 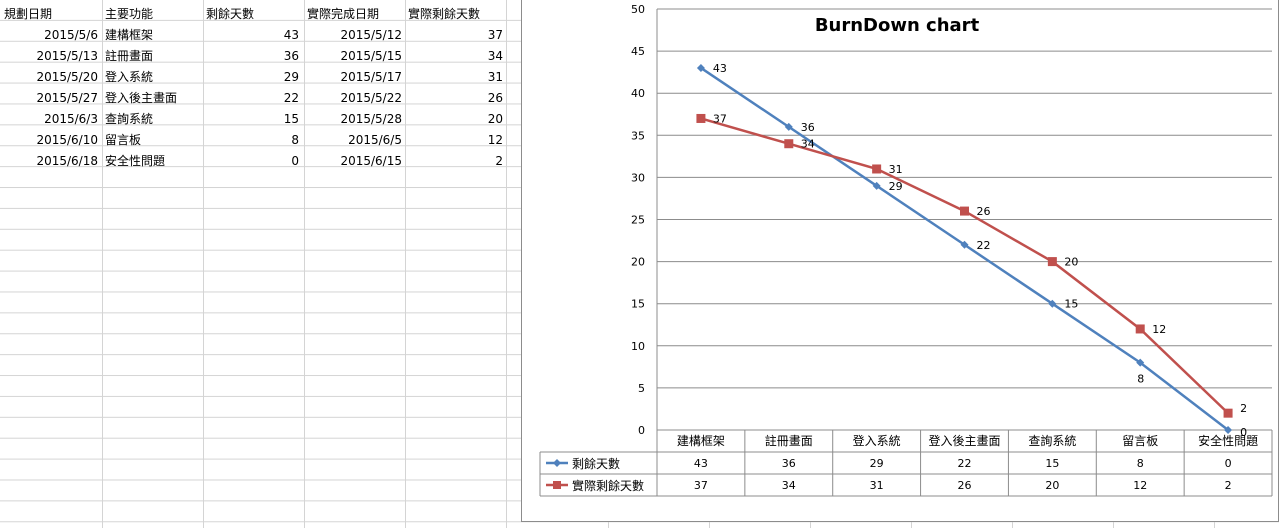 What do you see at coordinates (1140, 463) in the screenshot?
I see `table-value: 8` at bounding box center [1140, 463].